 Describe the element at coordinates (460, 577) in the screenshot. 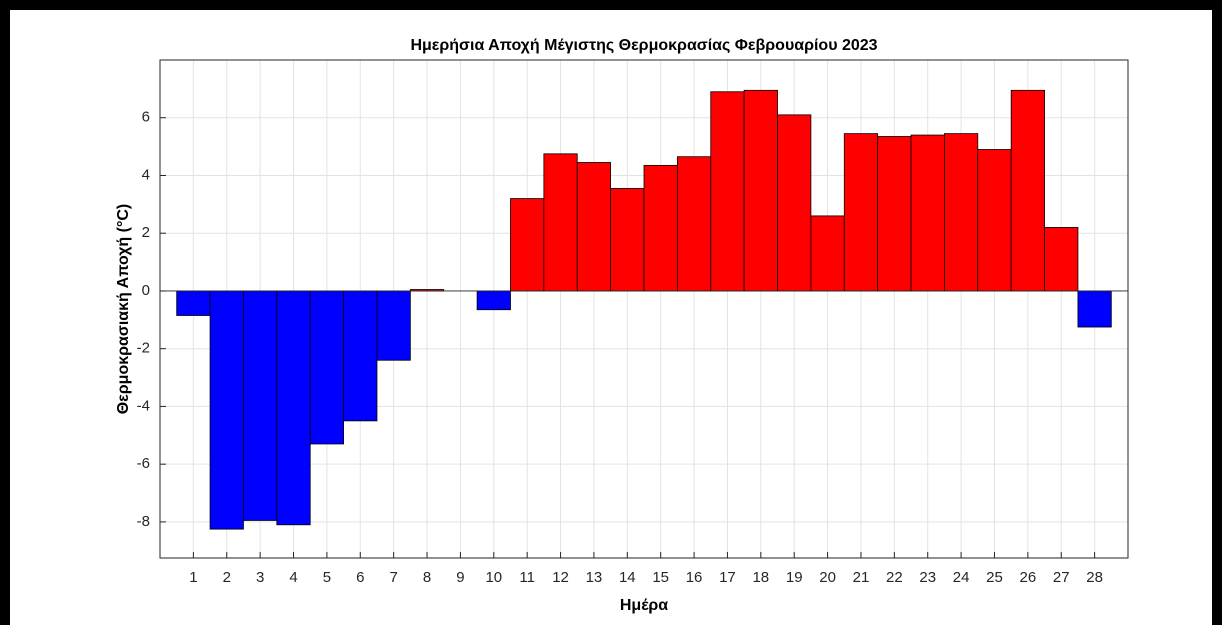

I see `x-tick-label: 9` at that location.